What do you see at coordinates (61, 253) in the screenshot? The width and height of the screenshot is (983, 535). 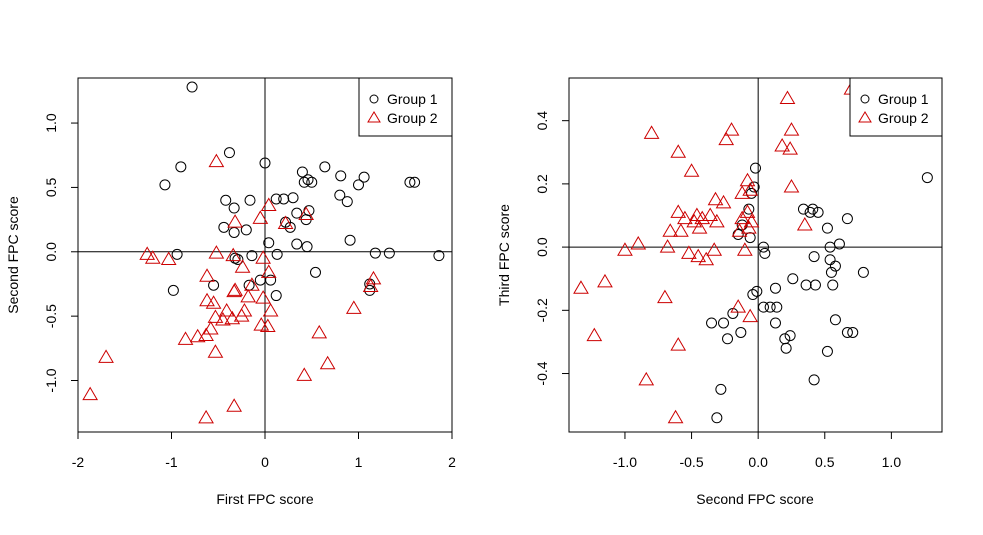 I see `y-axis-ticks: -1.0 -0.5 0.0 0.5 1.0` at bounding box center [61, 253].